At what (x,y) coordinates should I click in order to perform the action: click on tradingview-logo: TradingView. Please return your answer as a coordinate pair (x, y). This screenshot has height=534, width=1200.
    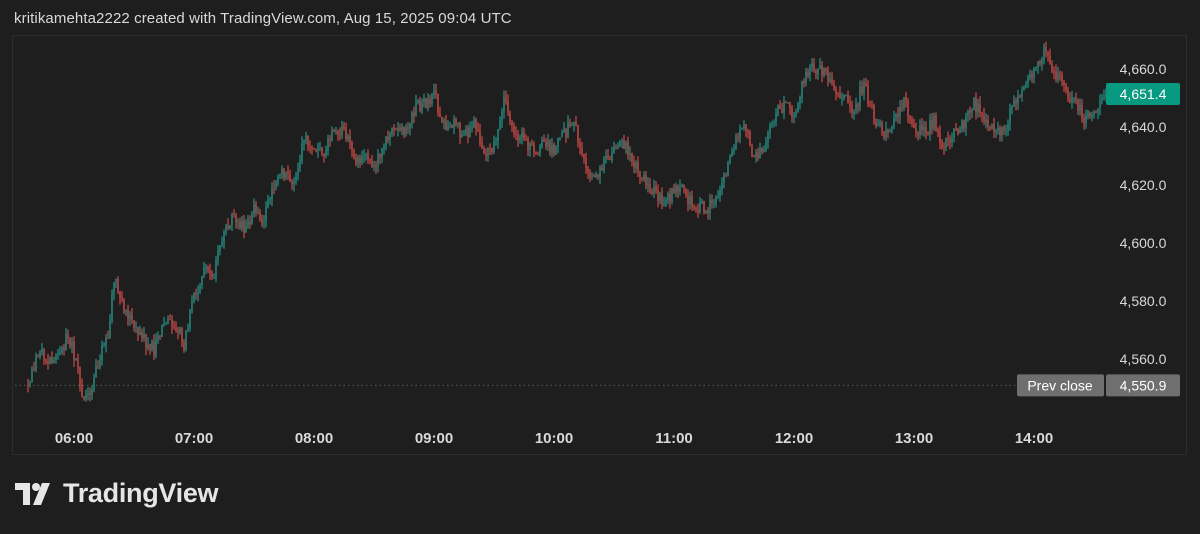
    Looking at the image, I should click on (117, 493).